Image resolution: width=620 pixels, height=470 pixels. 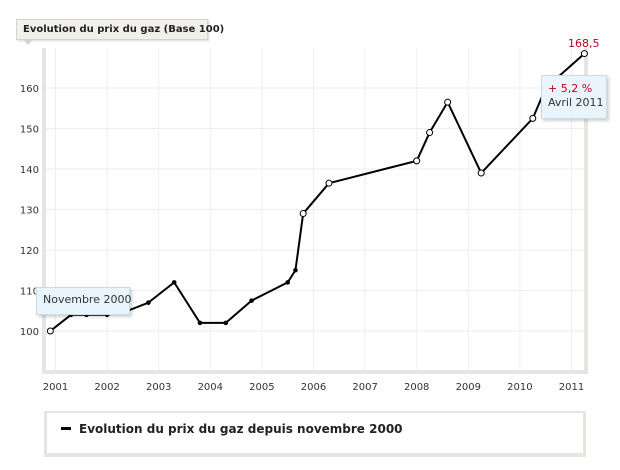 What do you see at coordinates (571, 387) in the screenshot?
I see `x-tick-label: 2011` at bounding box center [571, 387].